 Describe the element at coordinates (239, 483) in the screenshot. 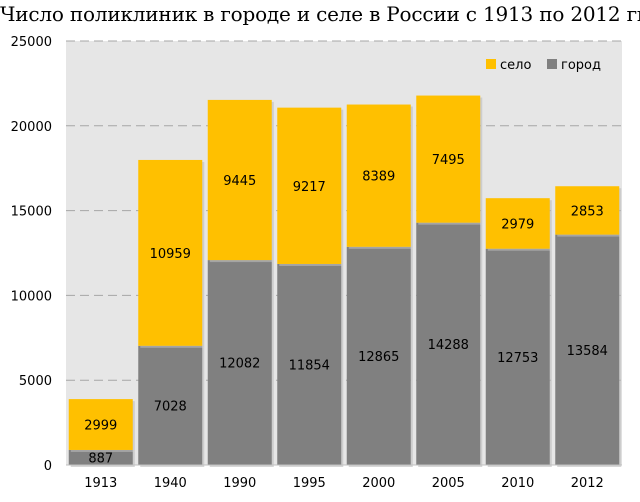

I see `x-tick-label: 1990` at that location.